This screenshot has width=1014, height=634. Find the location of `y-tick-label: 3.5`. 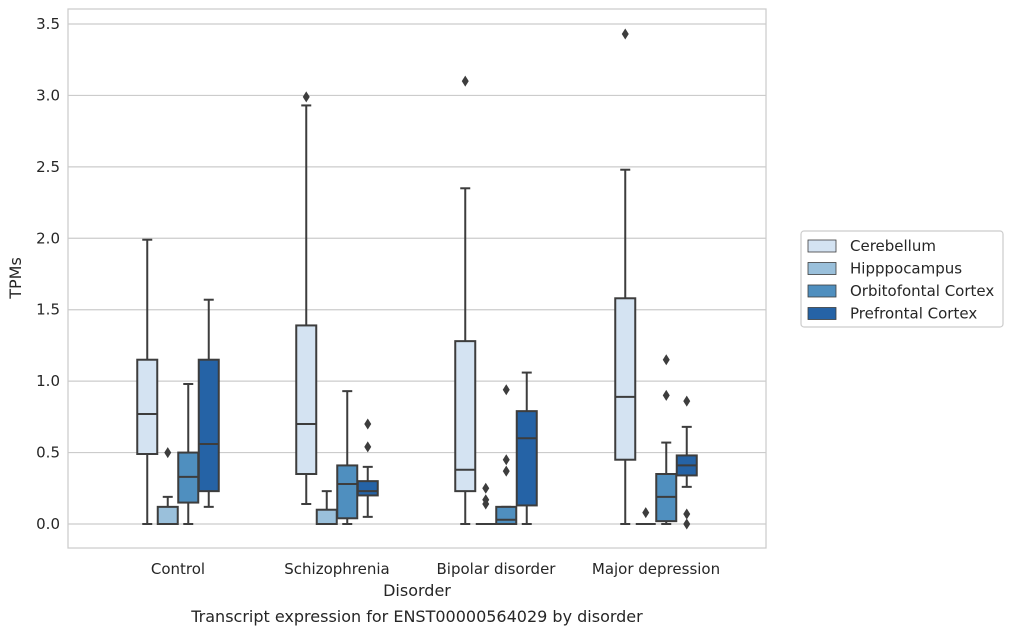

y-tick-label: 3.5 is located at coordinates (48, 24).